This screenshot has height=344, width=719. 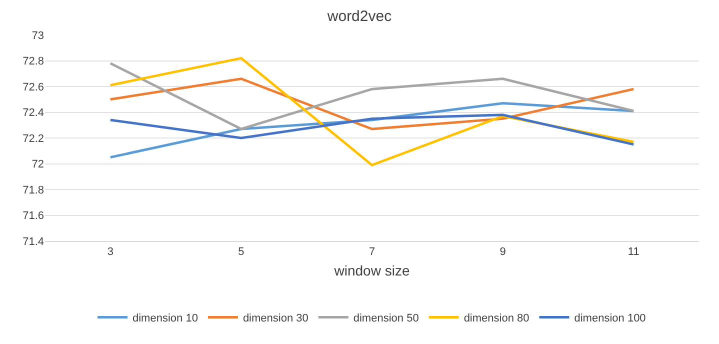 What do you see at coordinates (33, 87) in the screenshot?
I see `y-tick-label: 72.6` at bounding box center [33, 87].